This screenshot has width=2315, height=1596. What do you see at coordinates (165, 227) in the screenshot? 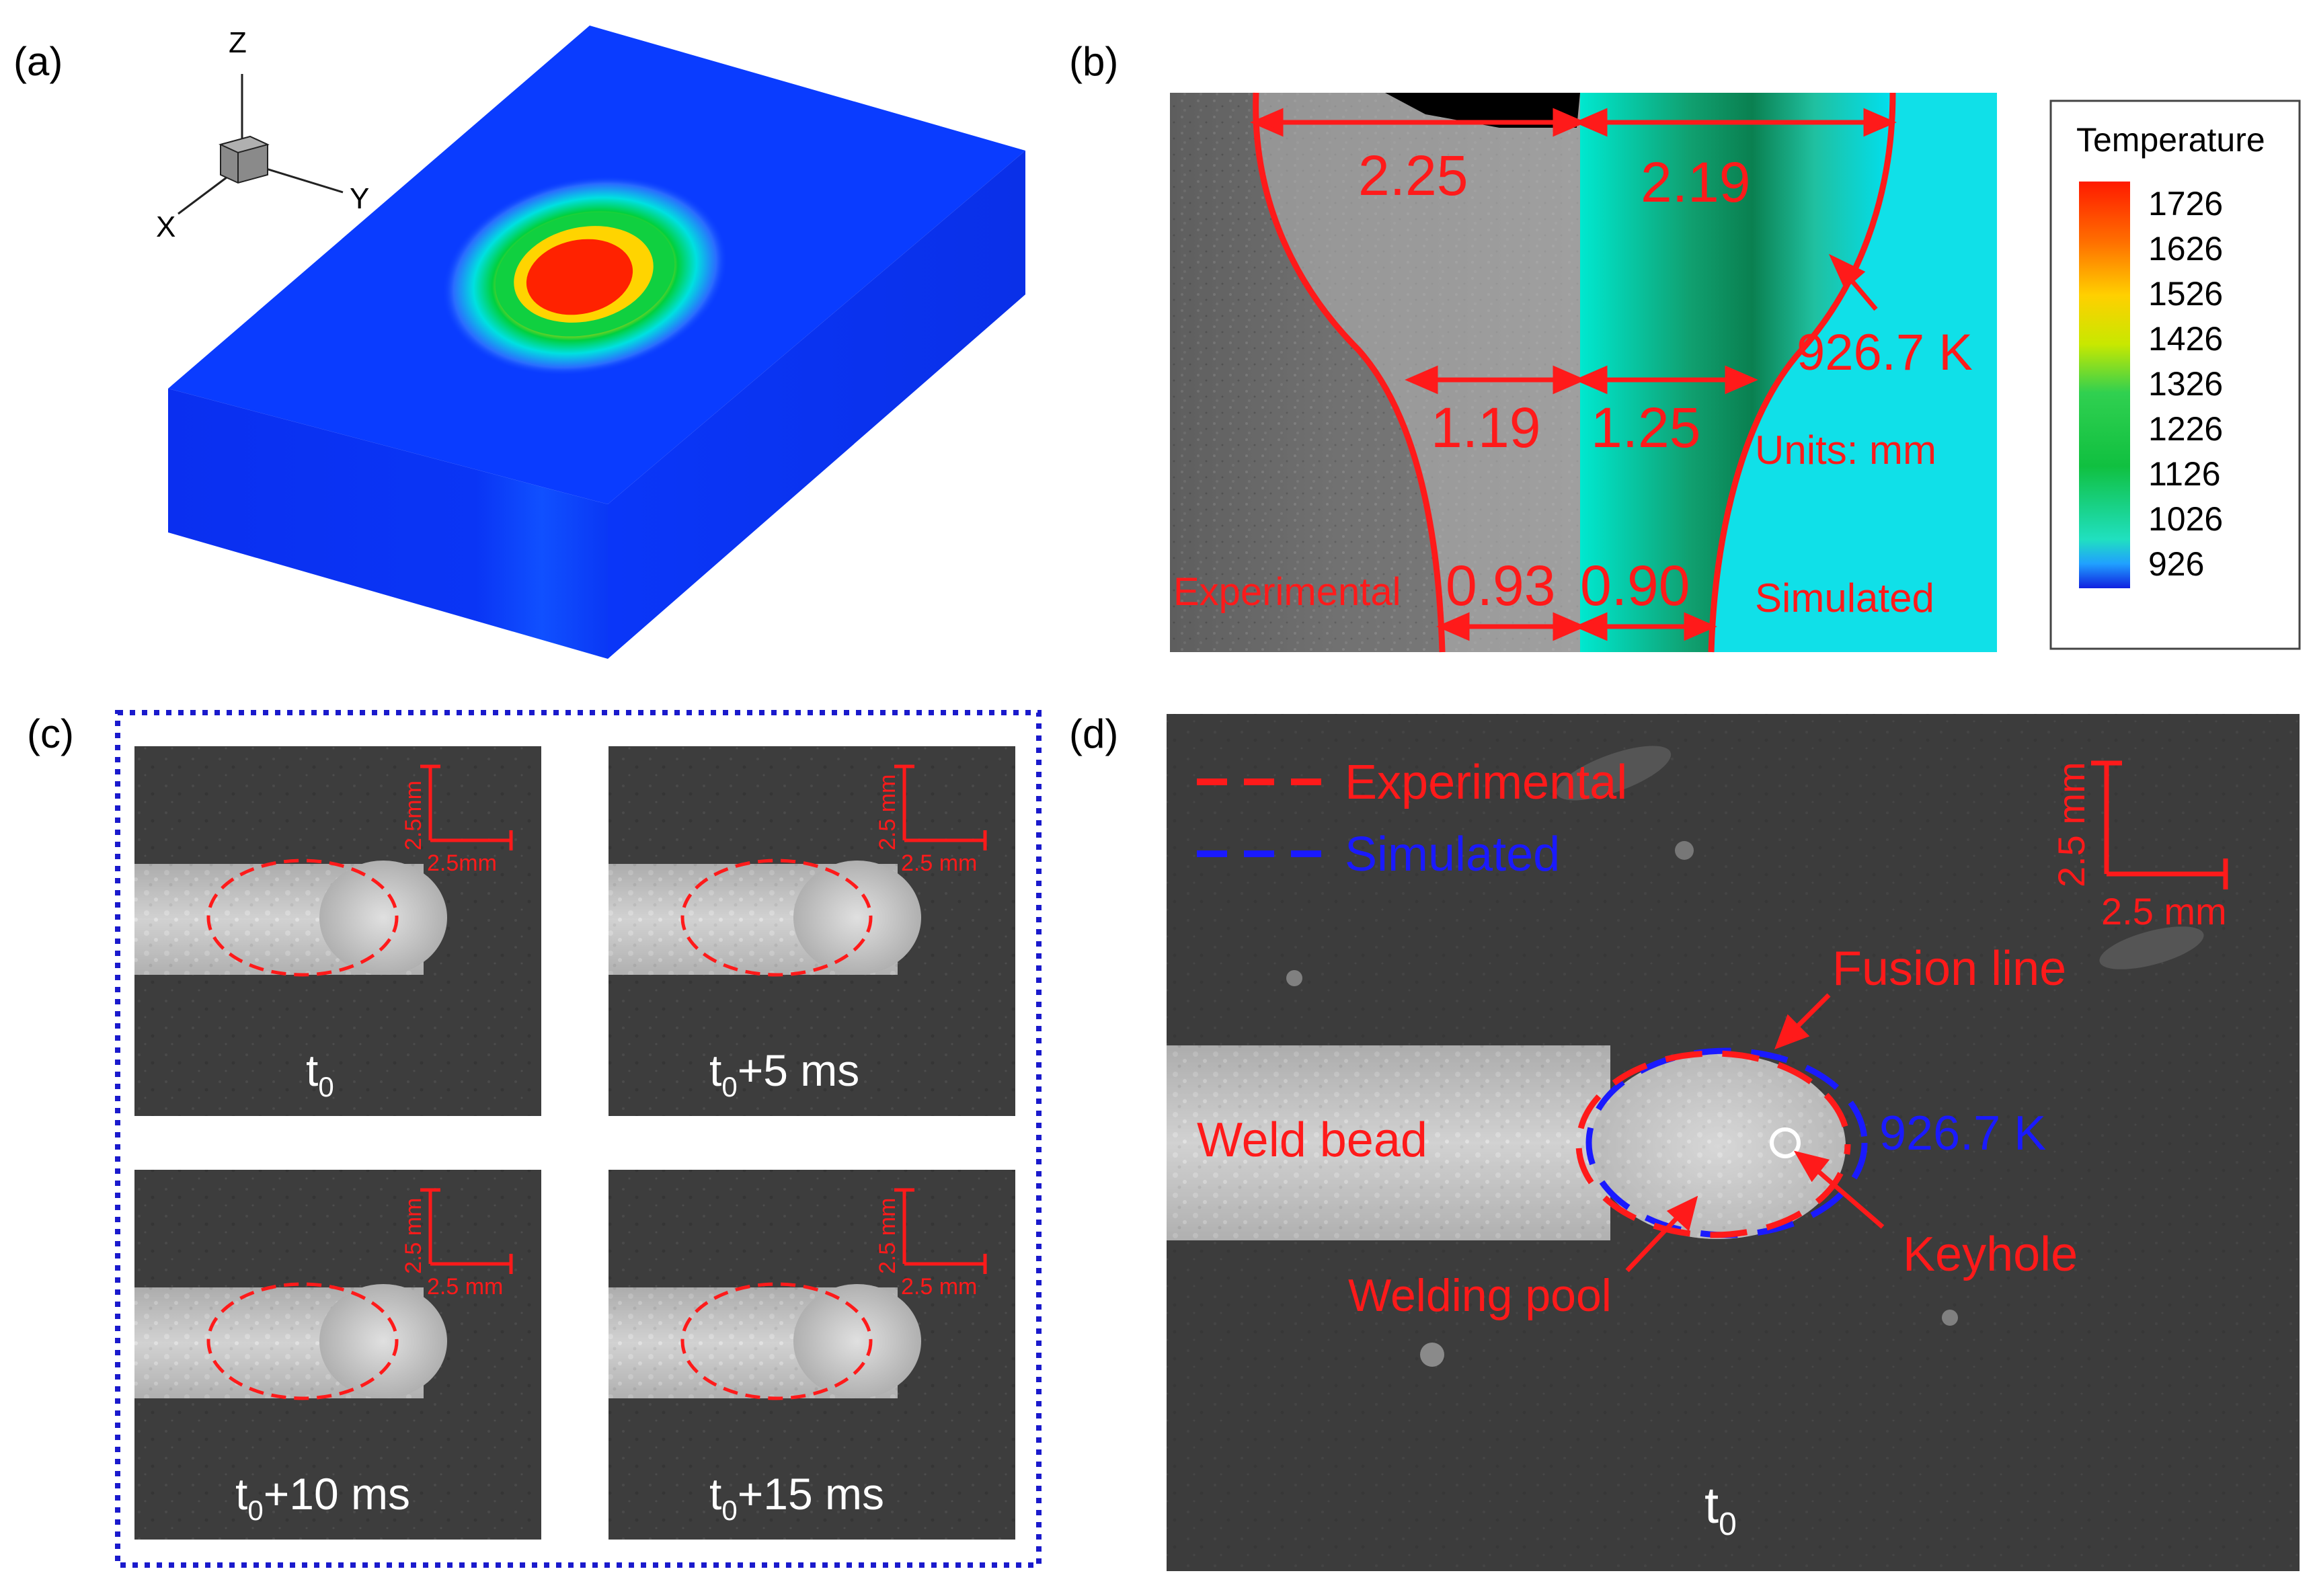
I see `axis-x-label: X` at bounding box center [165, 227].